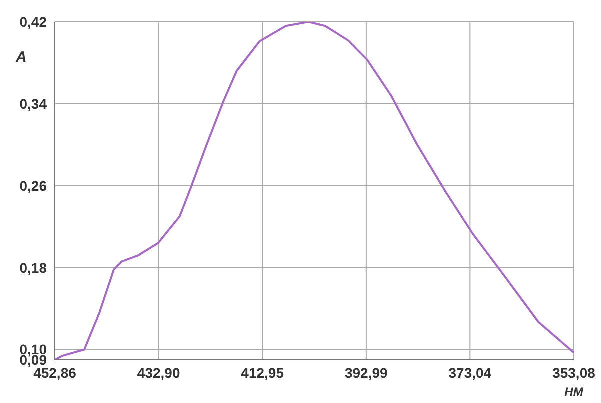 The image size is (601, 403). I want to click on y-tick-label: 0,18, so click(34, 268).